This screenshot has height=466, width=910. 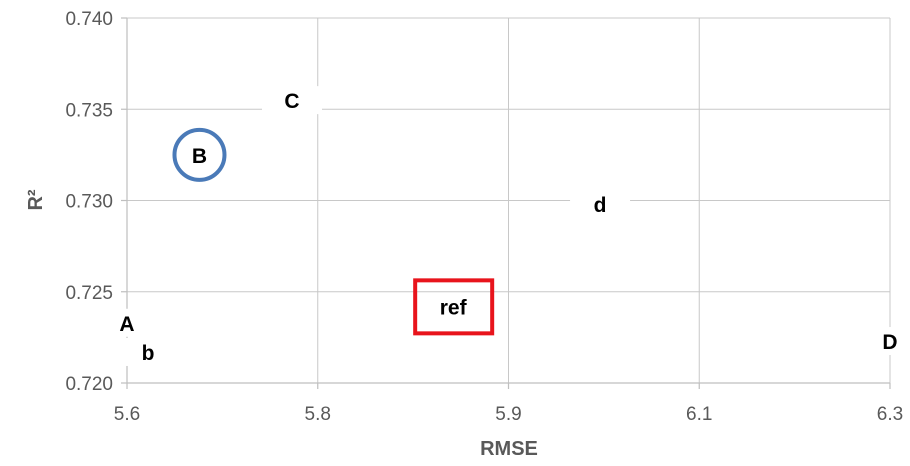 I want to click on x-tick-label: 6.3, so click(x=890, y=414).